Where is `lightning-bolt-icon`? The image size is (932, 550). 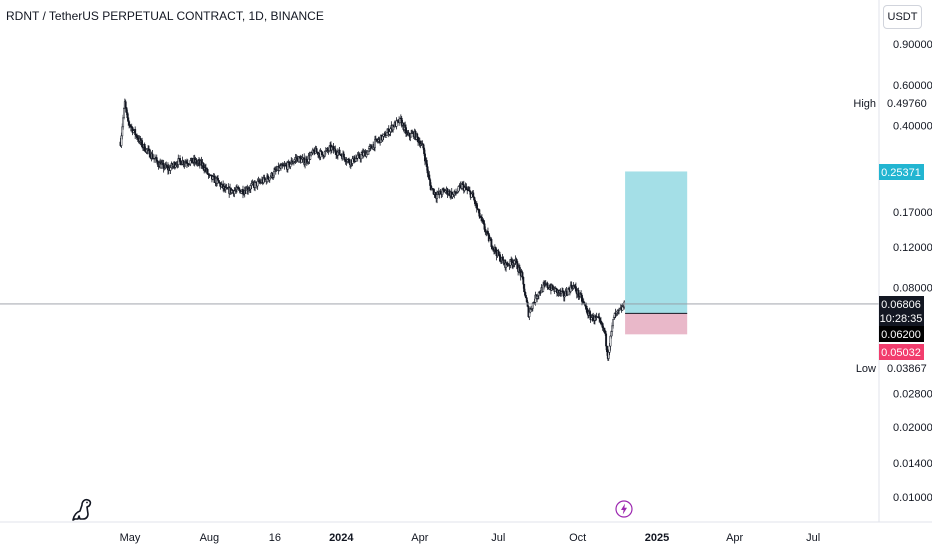
lightning-bolt-icon is located at coordinates (624, 509).